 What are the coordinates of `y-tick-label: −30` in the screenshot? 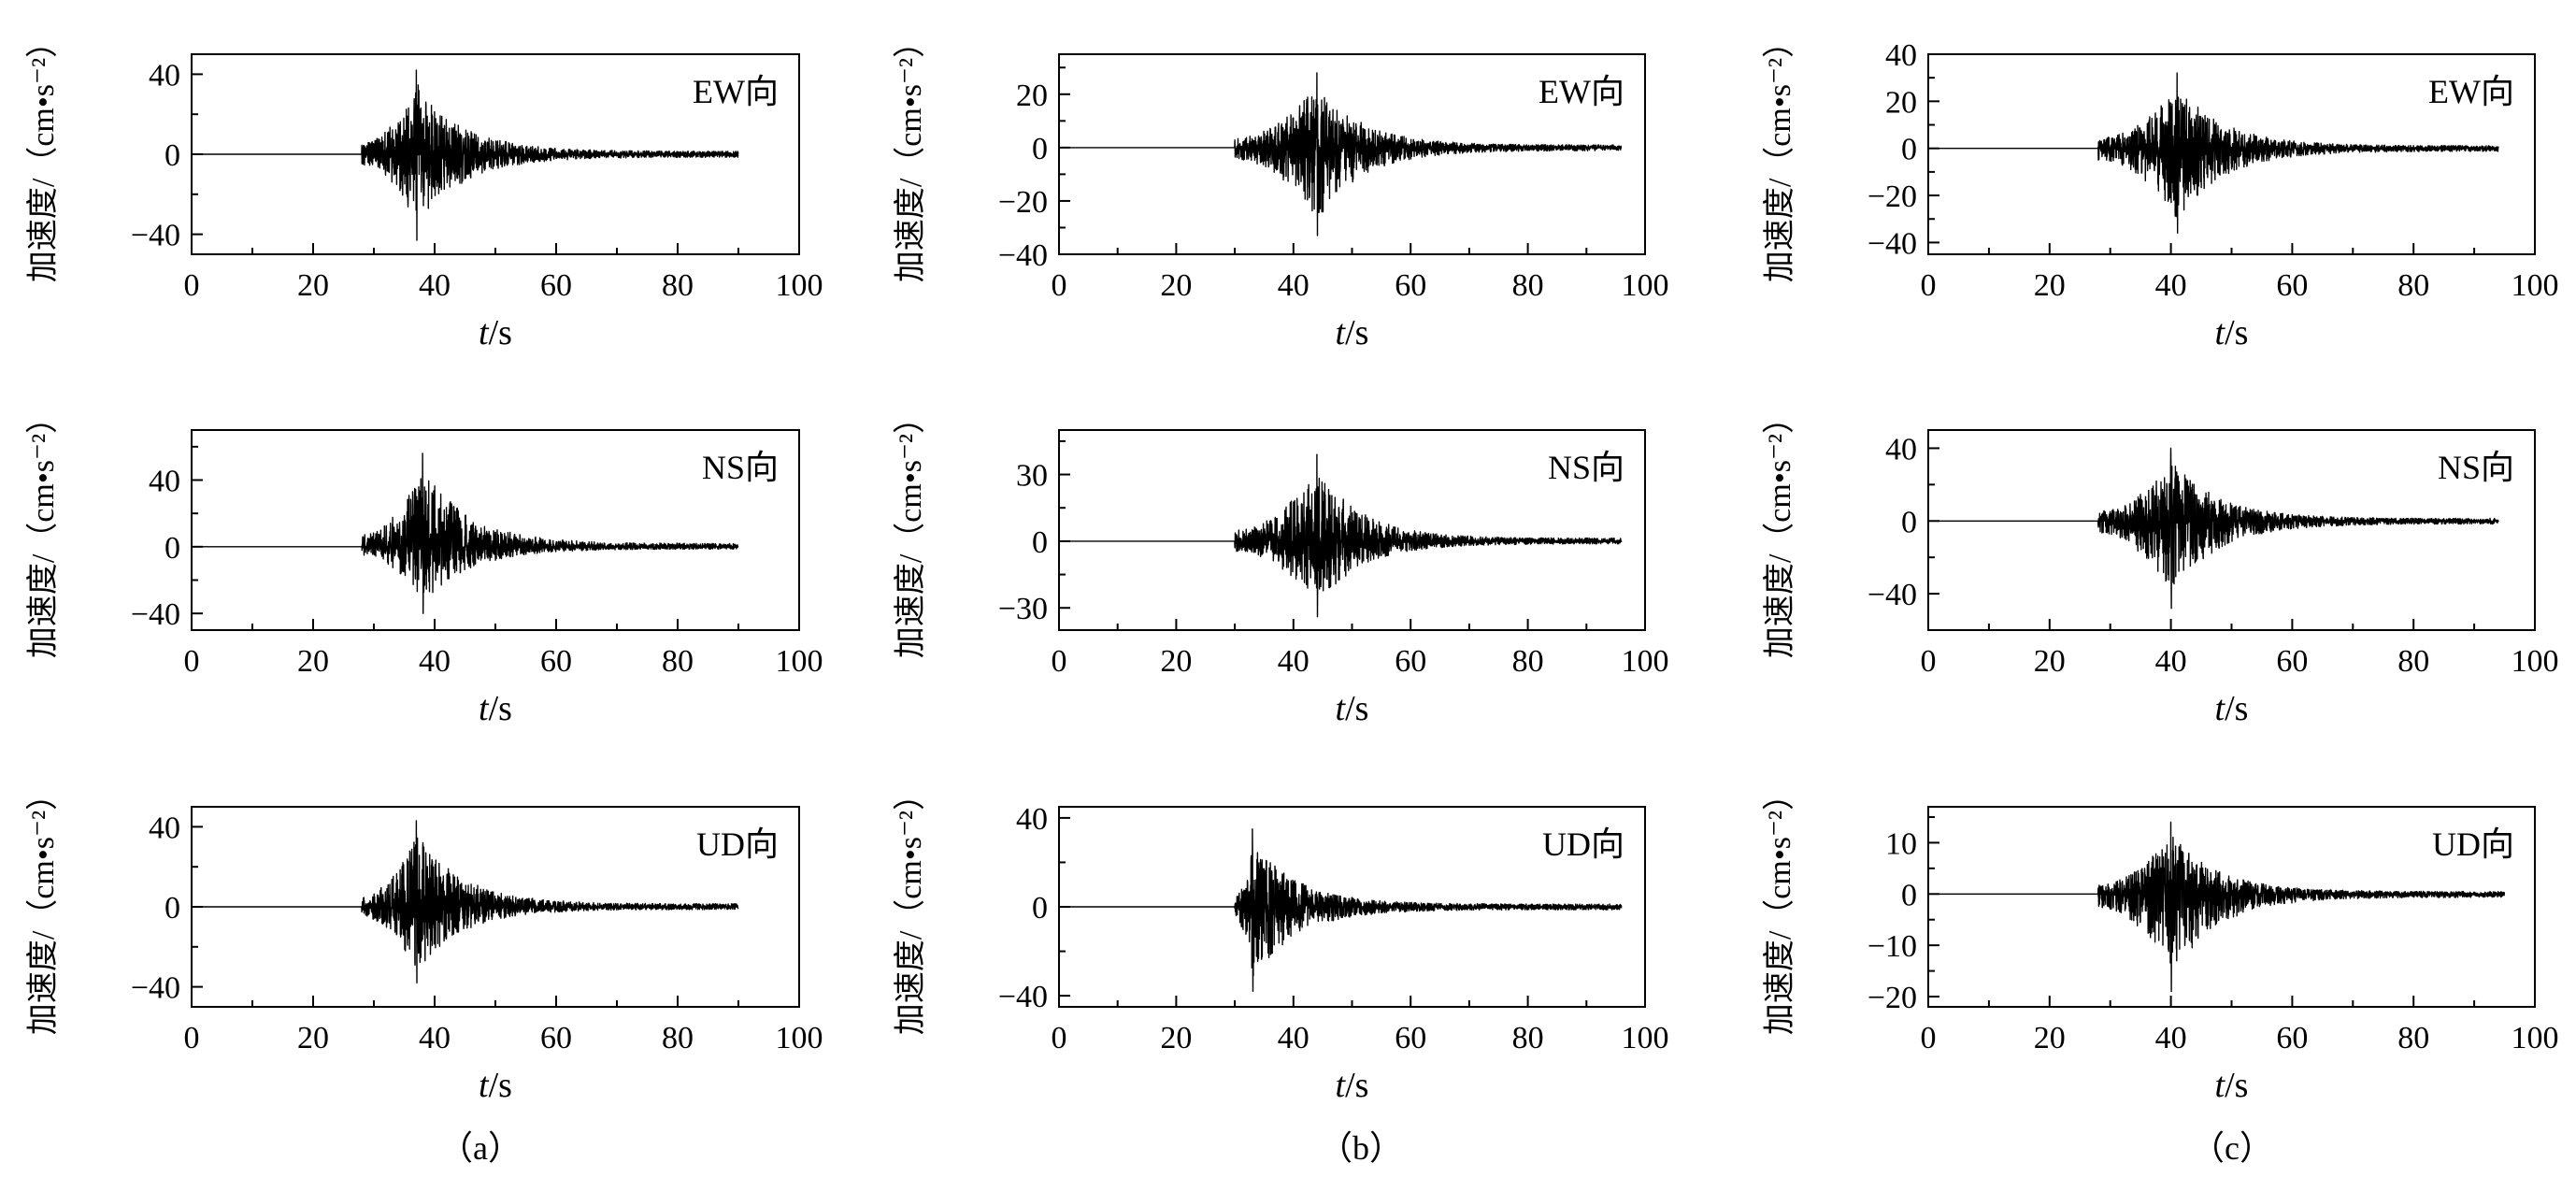 It's located at (1023, 609).